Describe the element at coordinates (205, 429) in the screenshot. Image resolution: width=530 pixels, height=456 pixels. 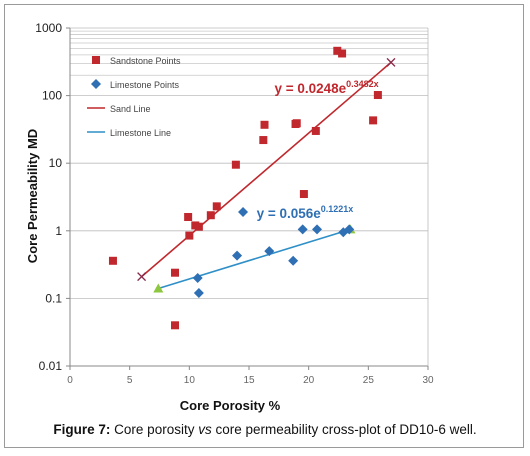
I see `caption-text-italic: vs` at that location.